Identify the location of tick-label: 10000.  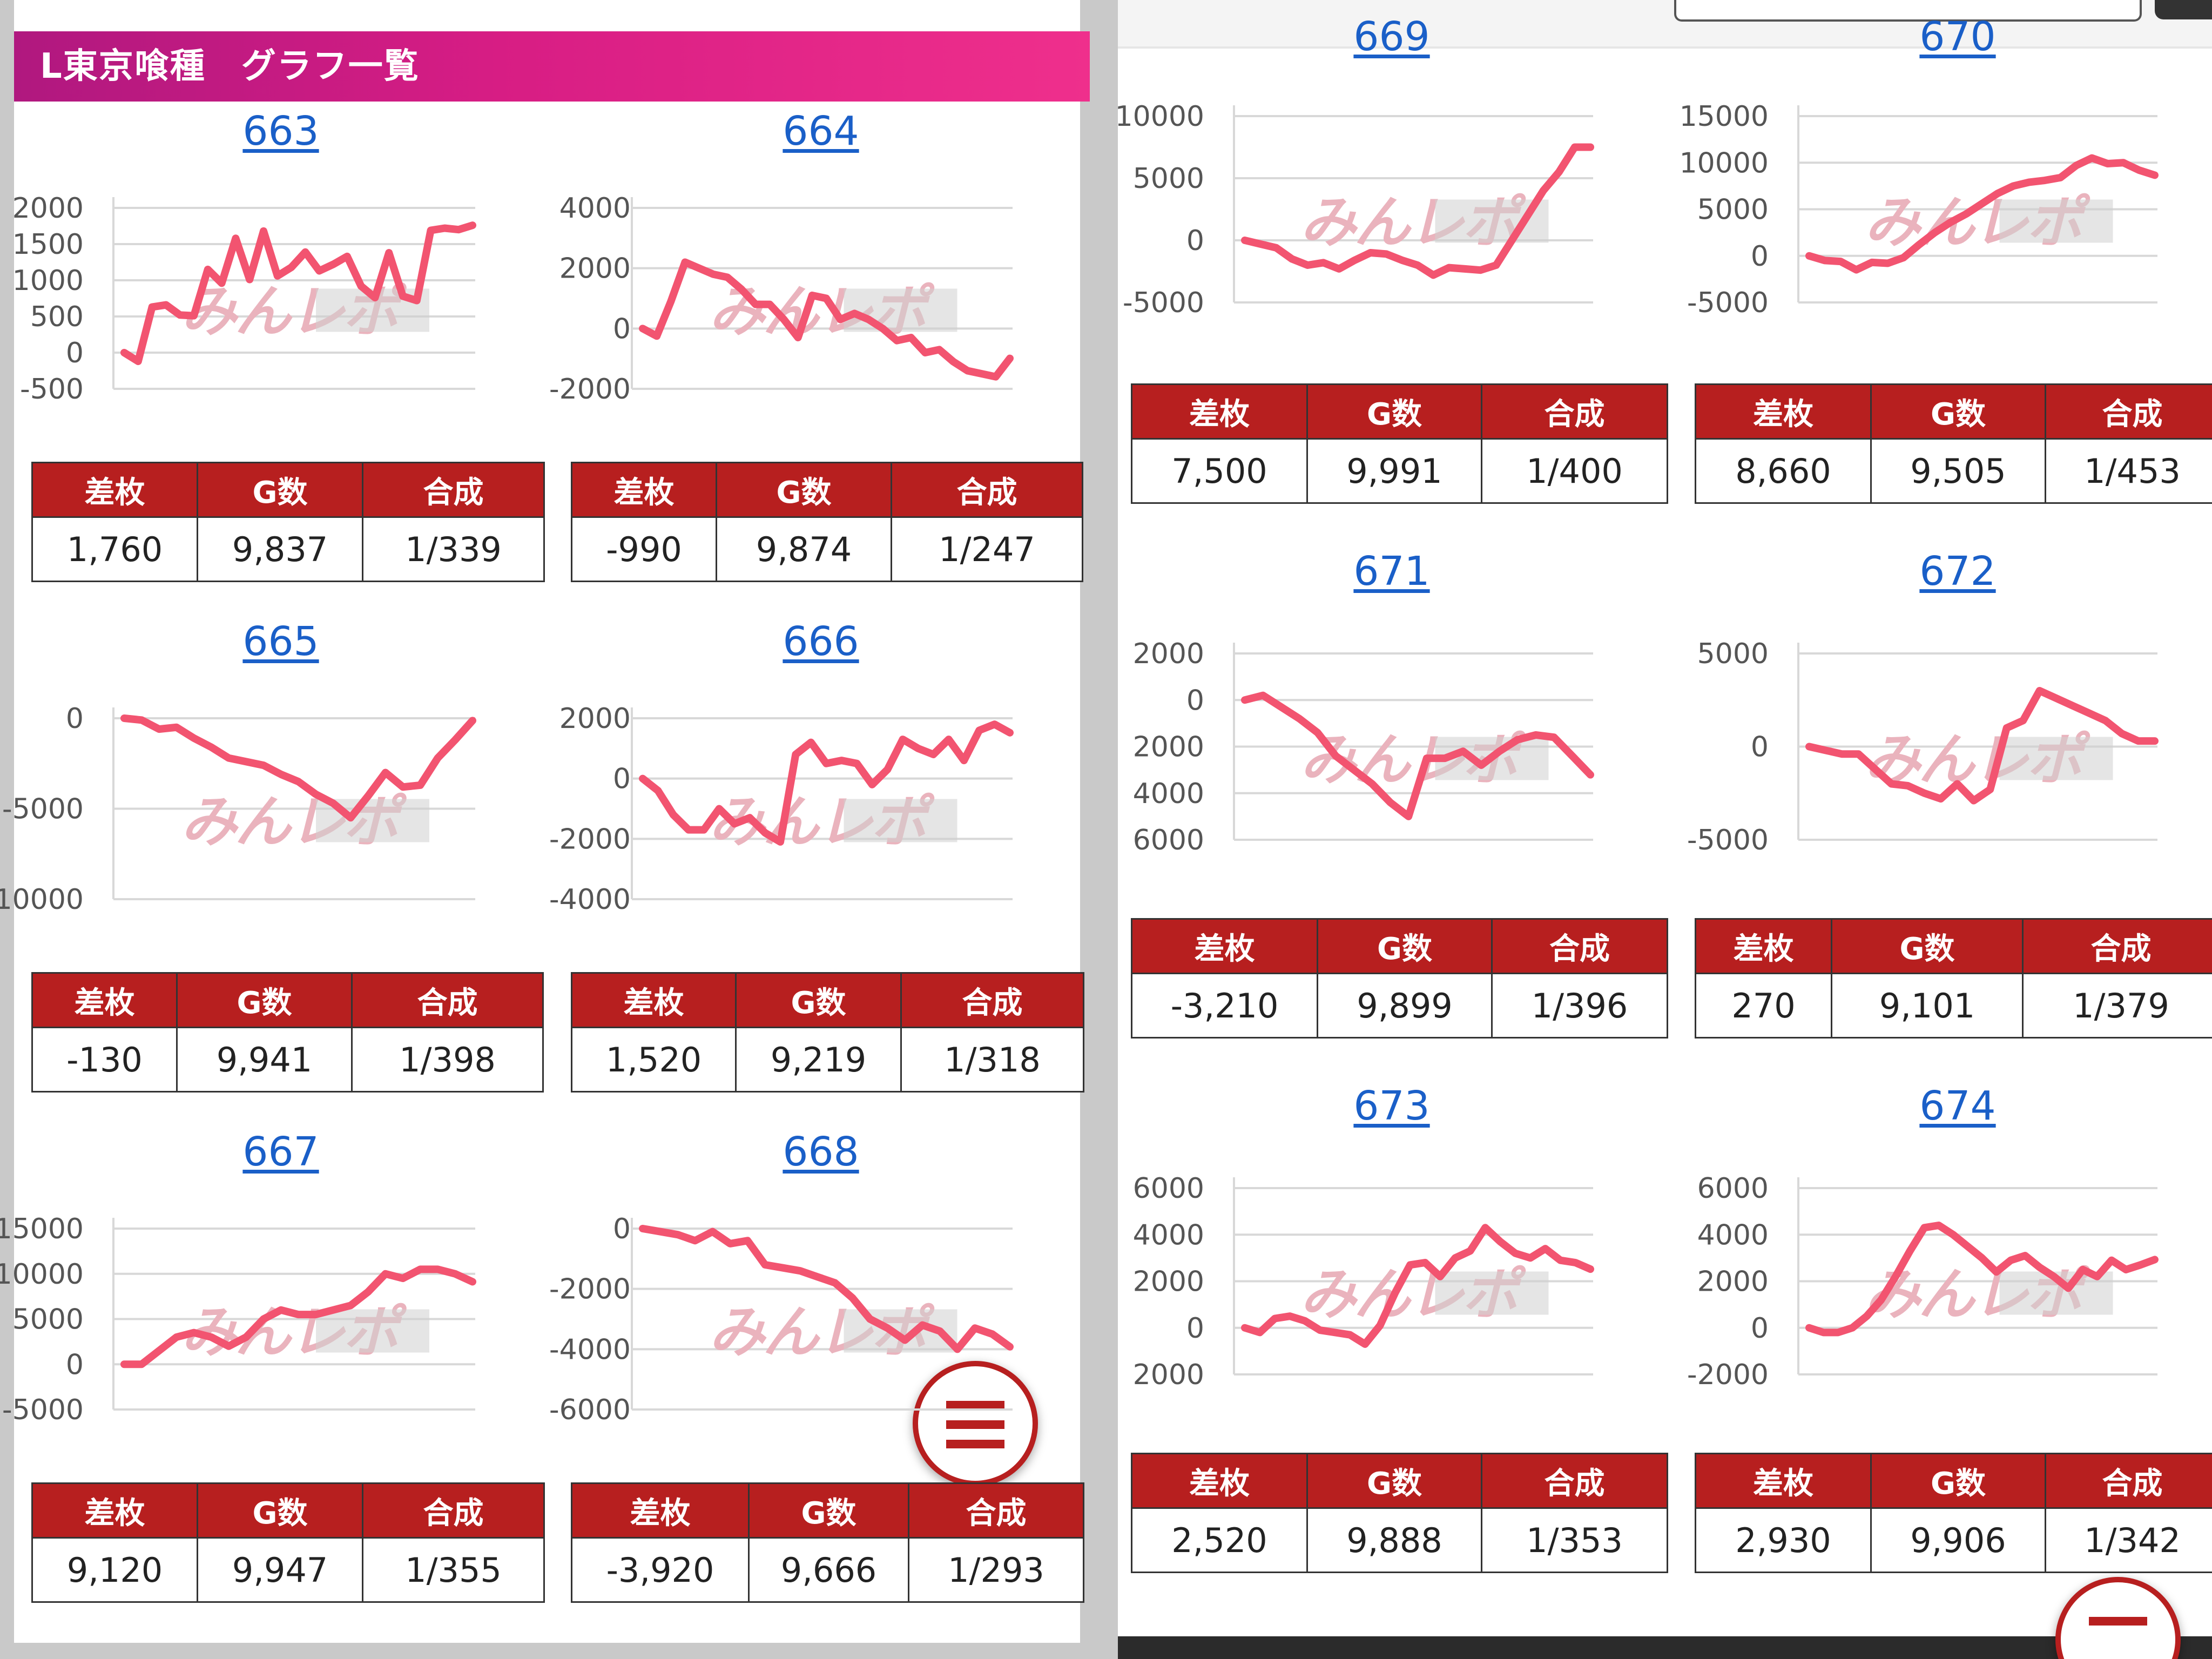
(42, 1274).